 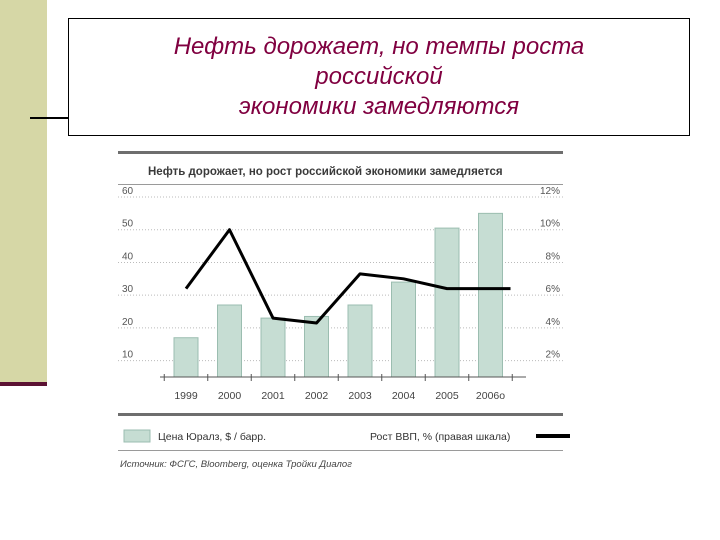 I want to click on line-series, so click(x=347, y=276).